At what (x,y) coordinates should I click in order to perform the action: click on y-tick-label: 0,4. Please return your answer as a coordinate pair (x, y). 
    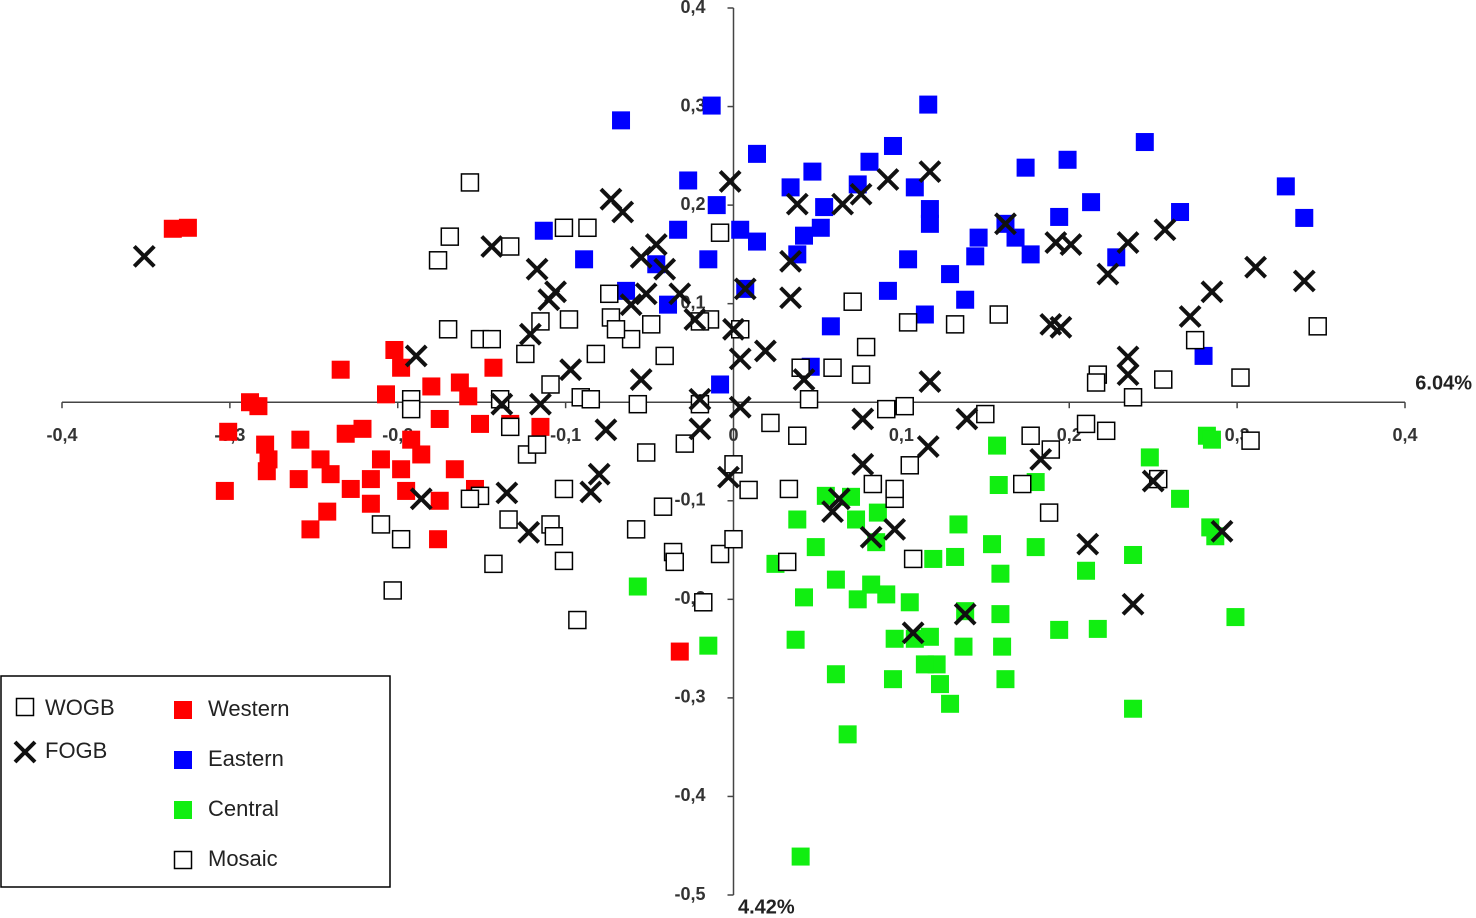
    Looking at the image, I should click on (692, 8).